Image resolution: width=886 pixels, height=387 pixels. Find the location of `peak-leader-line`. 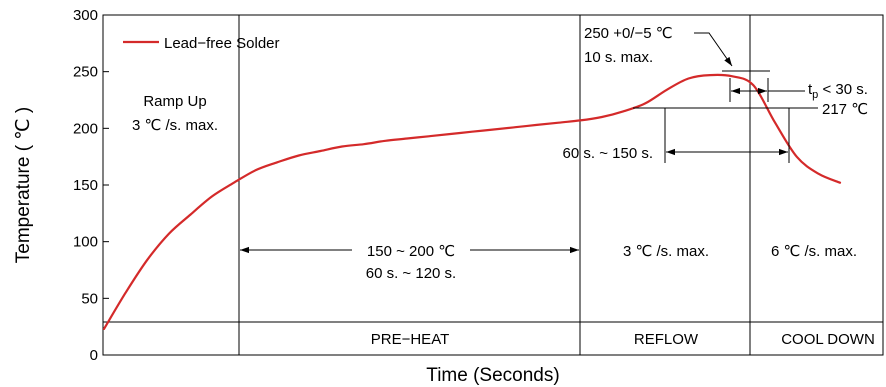

peak-leader-line is located at coordinates (713, 49).